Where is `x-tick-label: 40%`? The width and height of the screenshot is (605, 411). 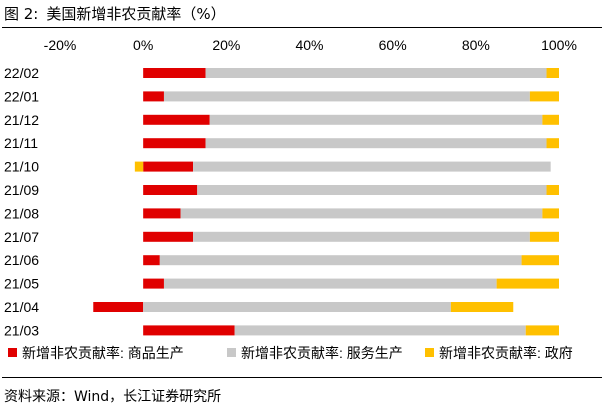 x-tick-label: 40% is located at coordinates (309, 45).